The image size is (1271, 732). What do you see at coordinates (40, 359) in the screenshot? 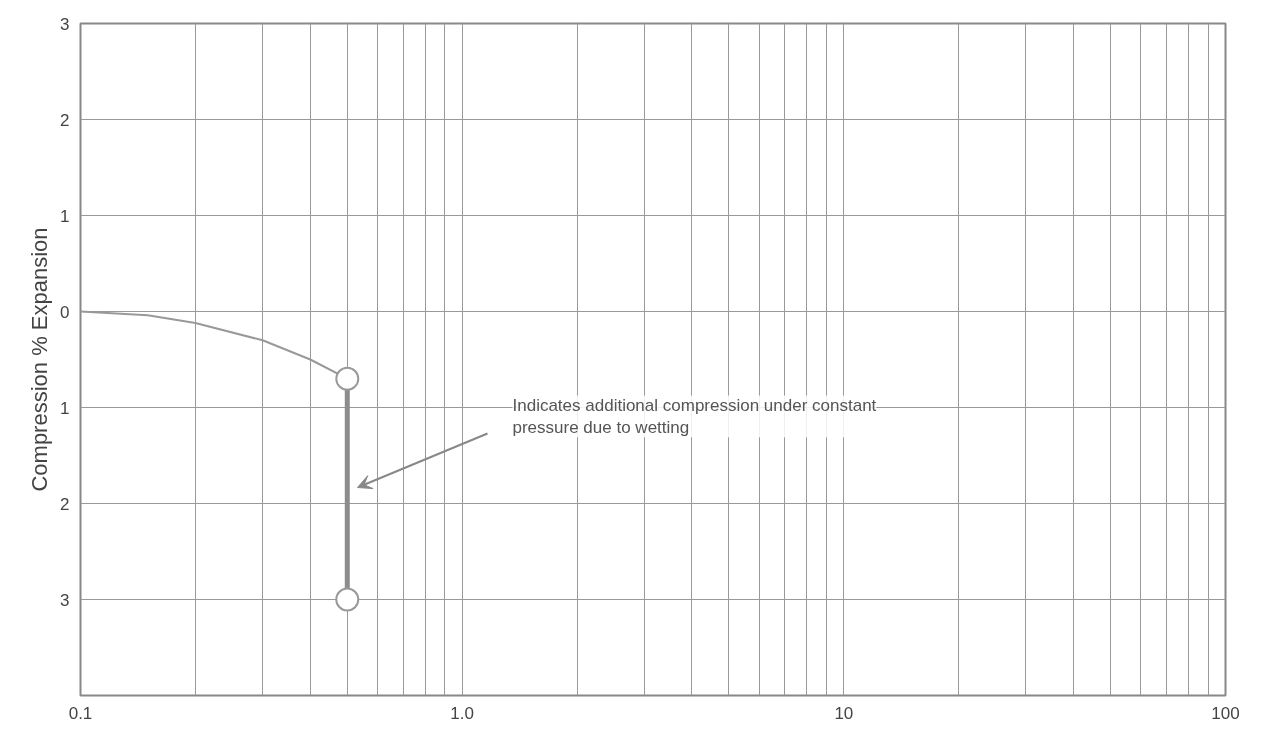
I see `y-axis-title: Compression % Expansion` at bounding box center [40, 359].